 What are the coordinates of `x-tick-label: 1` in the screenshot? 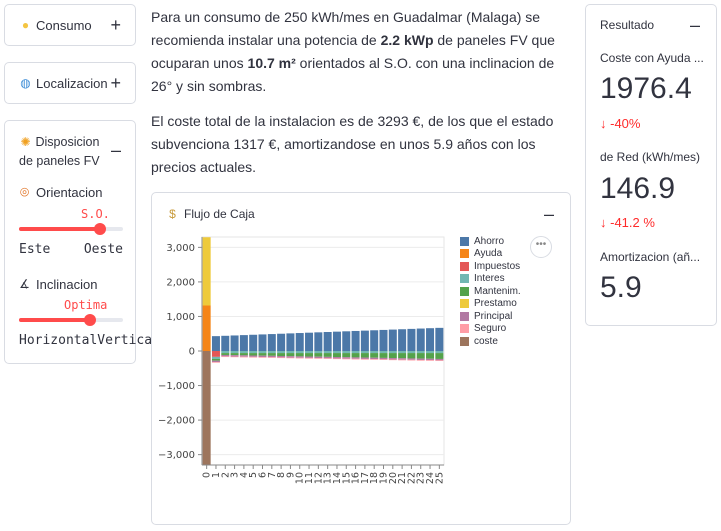 It's located at (216, 475).